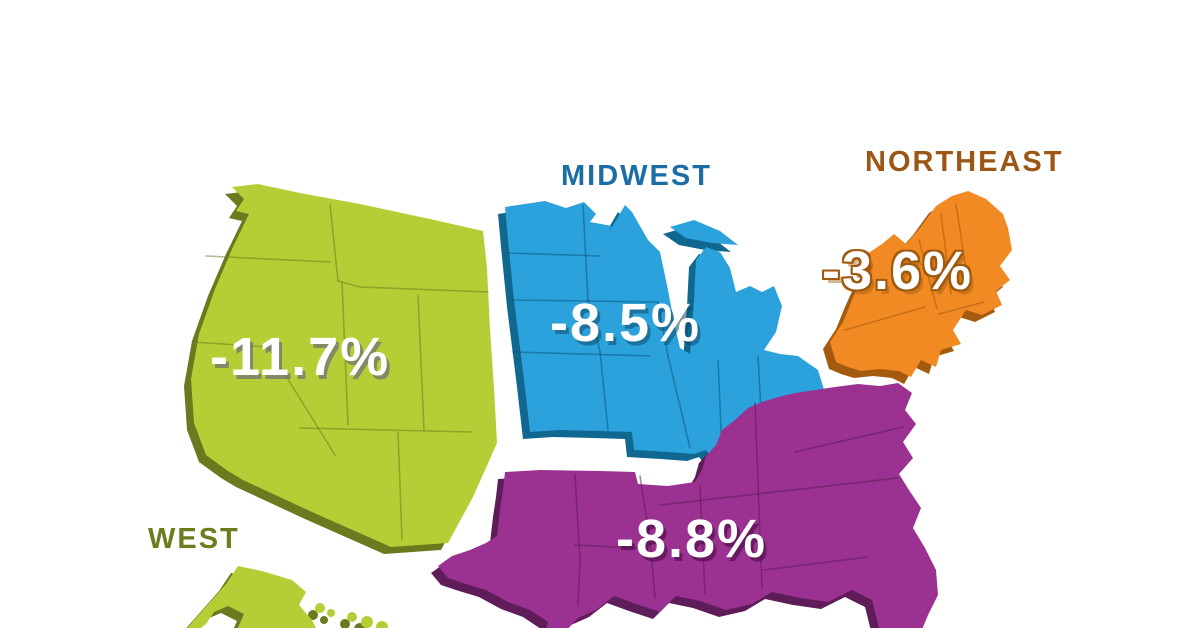  I want to click on midwest-region-value: -8.5%, so click(626, 323).